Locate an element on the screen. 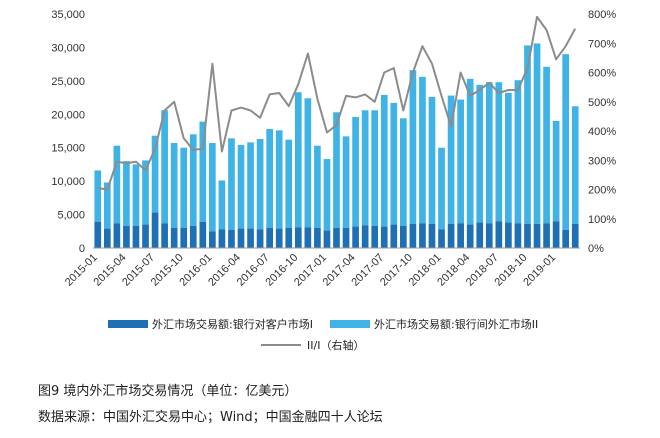 This screenshot has height=438, width=660. left-axis-tick-label: 5,000 is located at coordinates (71, 216).